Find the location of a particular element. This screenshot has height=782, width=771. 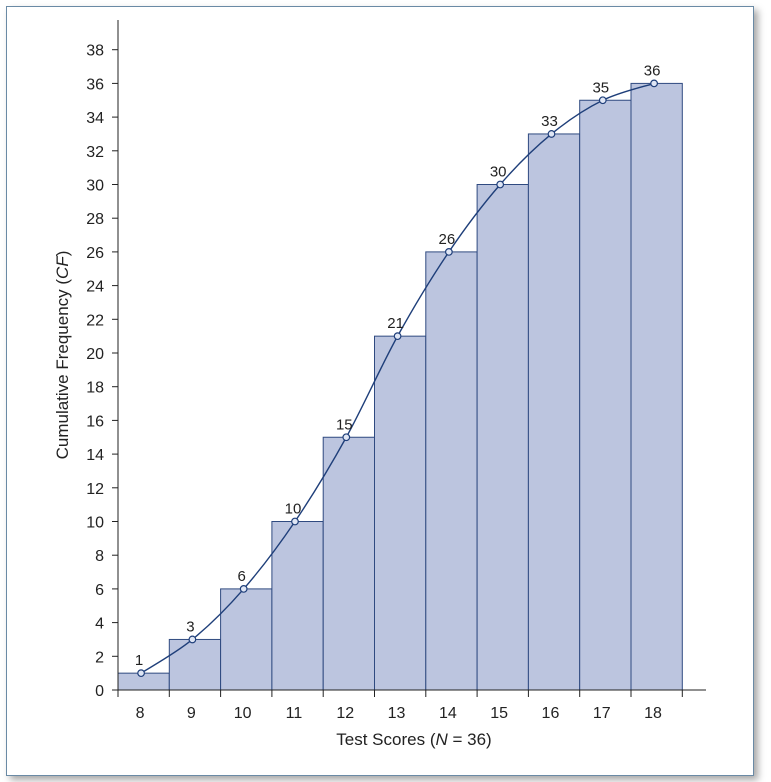

y-tick-label: 34 is located at coordinates (95, 118).